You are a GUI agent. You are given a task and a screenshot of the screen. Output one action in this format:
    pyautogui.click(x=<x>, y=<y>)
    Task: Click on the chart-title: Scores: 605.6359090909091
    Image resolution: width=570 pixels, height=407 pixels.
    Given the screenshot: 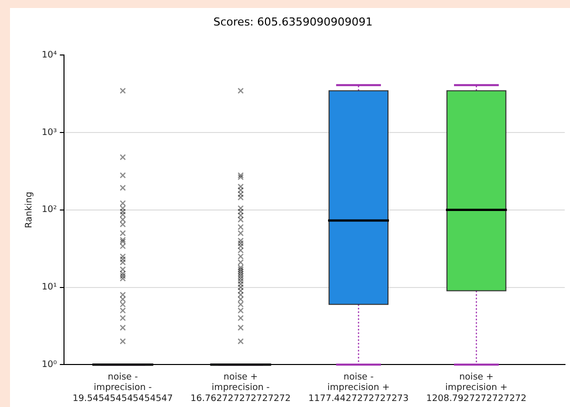 What is the action you would take?
    pyautogui.click(x=293, y=21)
    